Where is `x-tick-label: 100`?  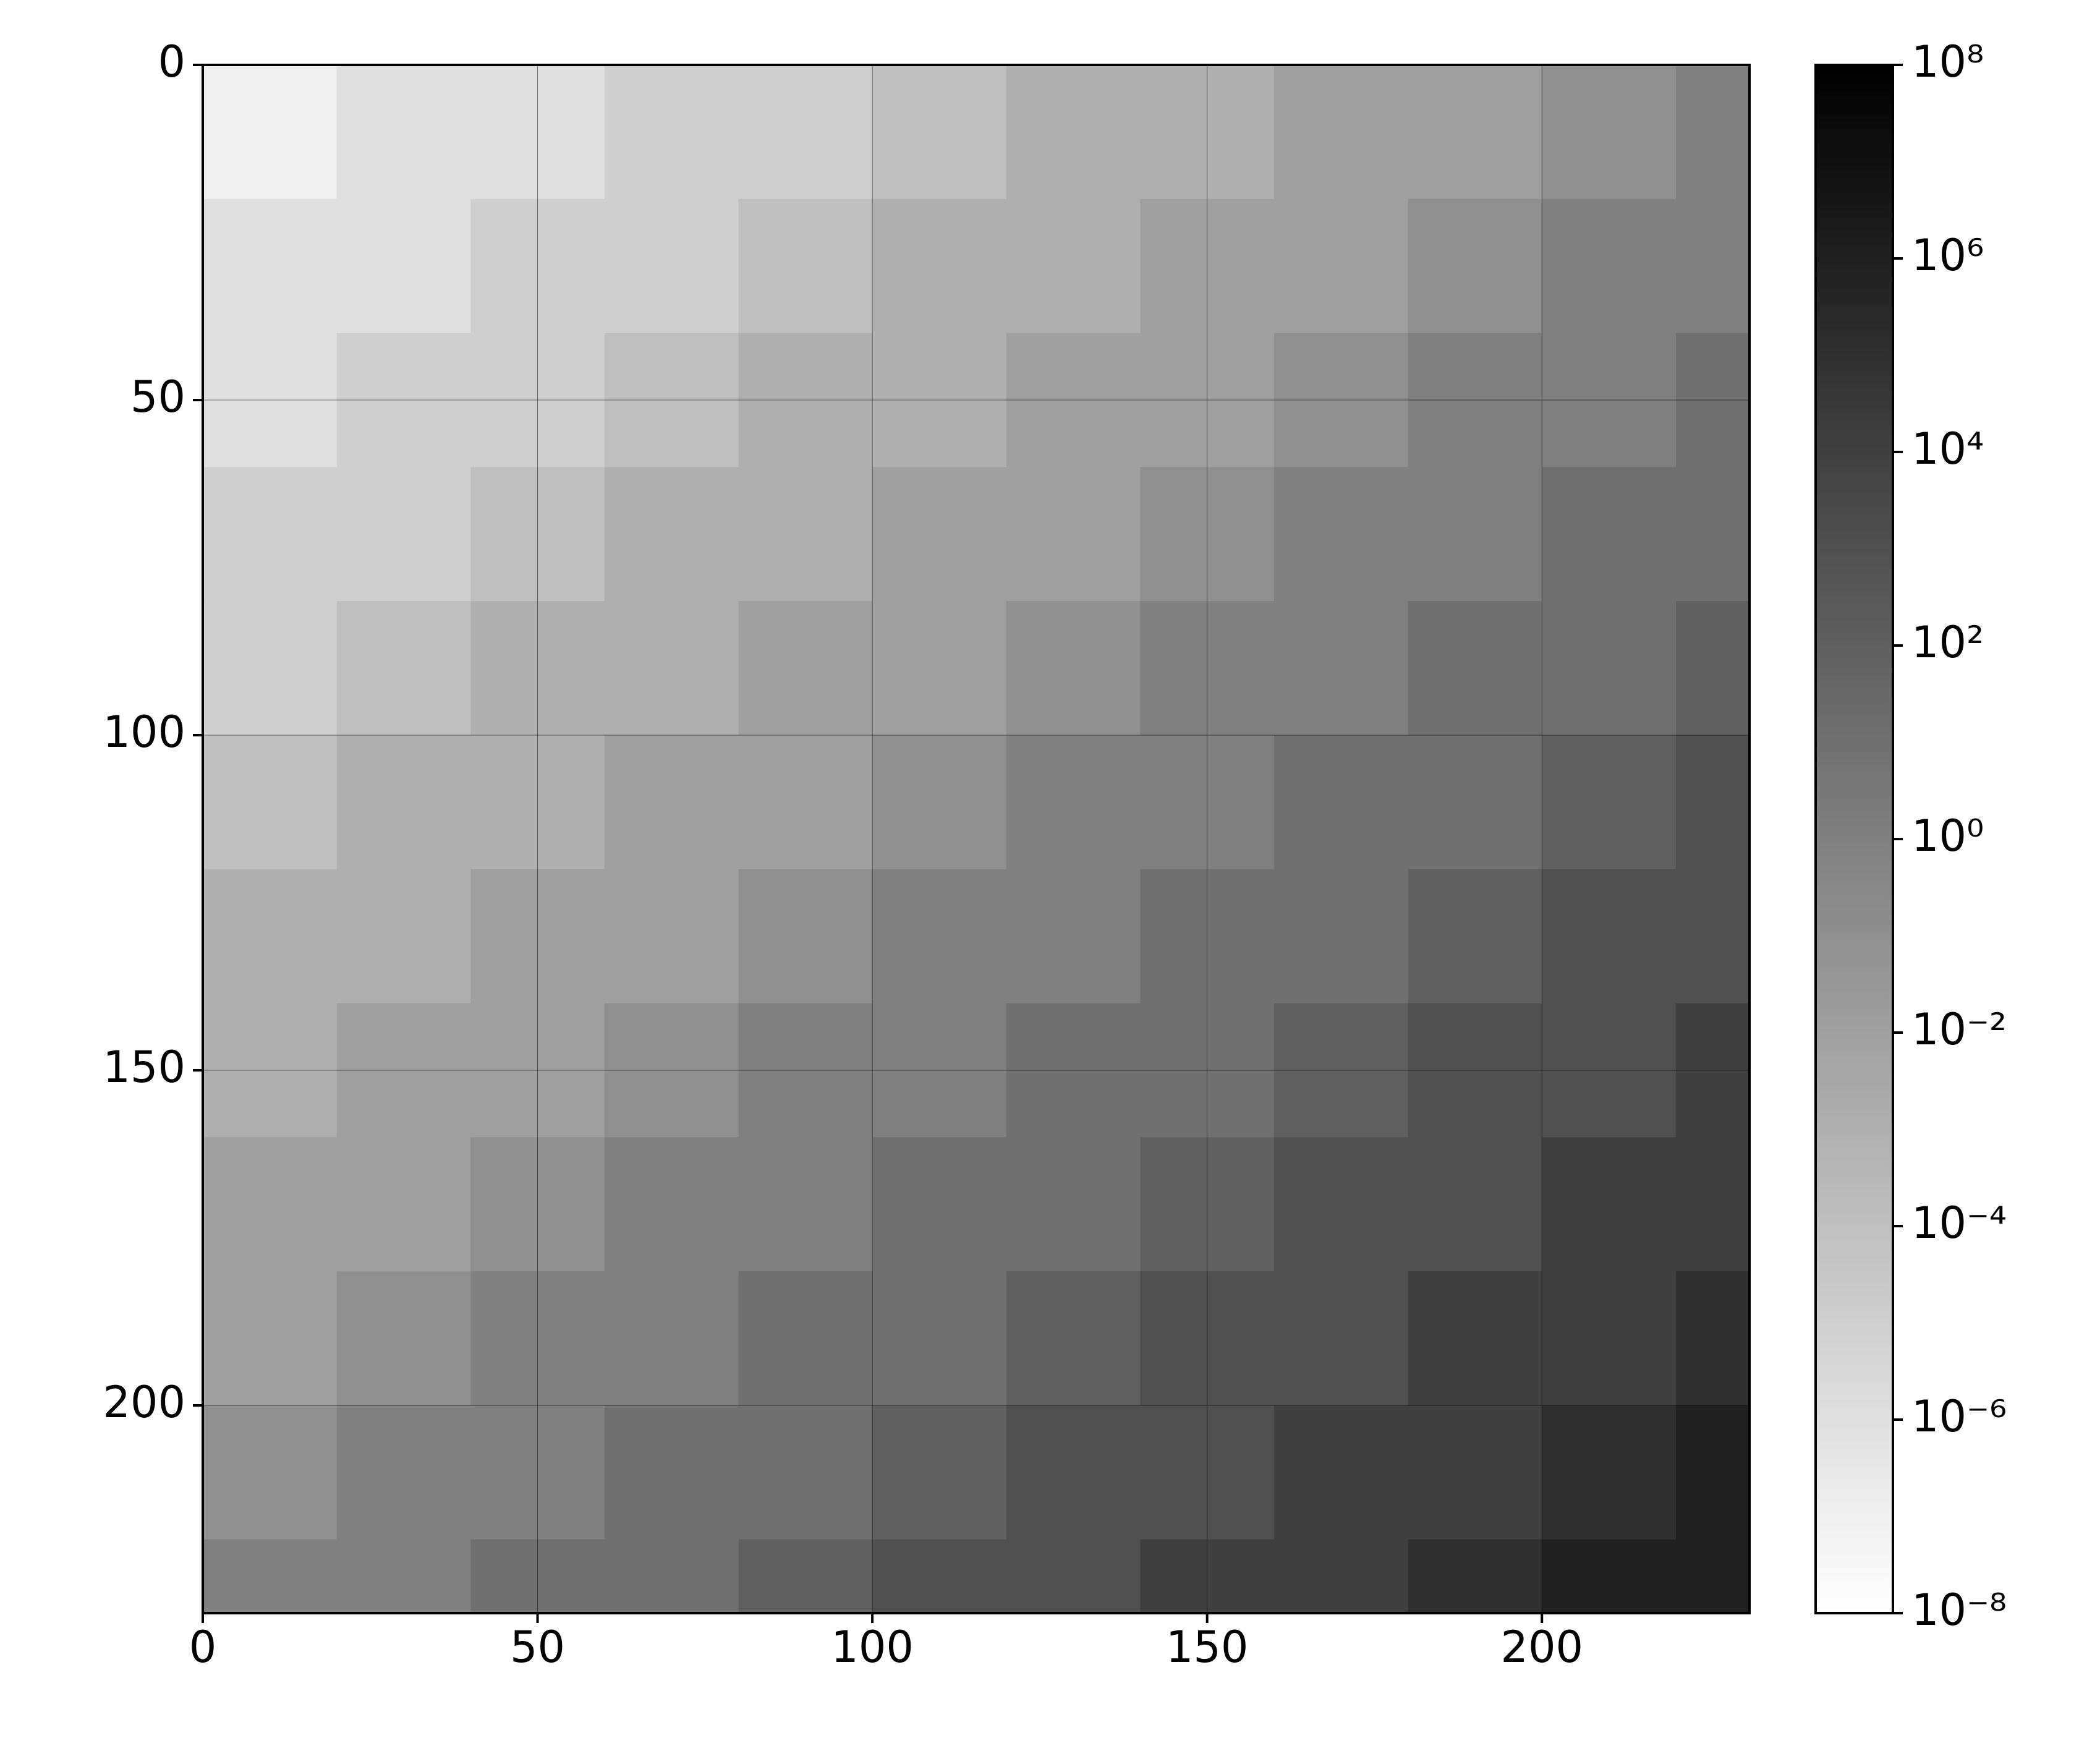 x-tick-label: 100 is located at coordinates (872, 1647).